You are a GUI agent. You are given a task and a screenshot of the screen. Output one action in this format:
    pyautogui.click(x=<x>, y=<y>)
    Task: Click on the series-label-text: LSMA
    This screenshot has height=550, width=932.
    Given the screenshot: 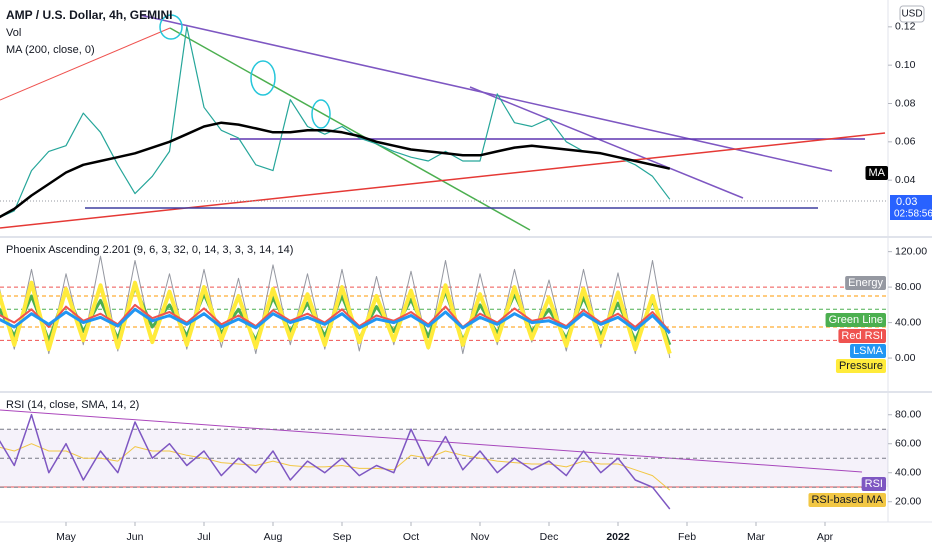 What is the action you would take?
    pyautogui.click(x=868, y=351)
    